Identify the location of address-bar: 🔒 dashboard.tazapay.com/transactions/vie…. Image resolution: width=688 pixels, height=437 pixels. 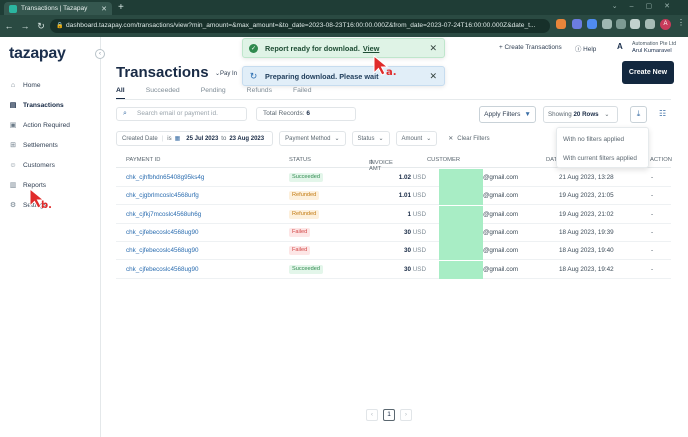
(300, 26).